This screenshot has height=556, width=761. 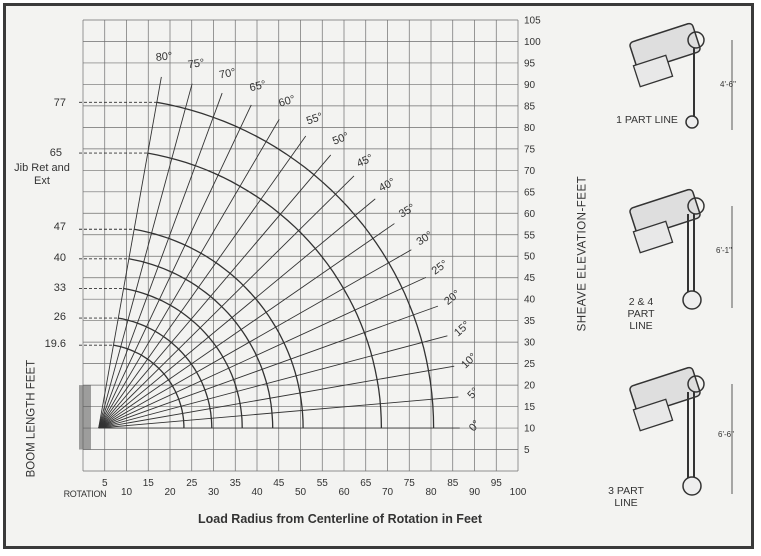 I want to click on reeving-label-2: 2 & 4 PART LINE, so click(x=641, y=314).